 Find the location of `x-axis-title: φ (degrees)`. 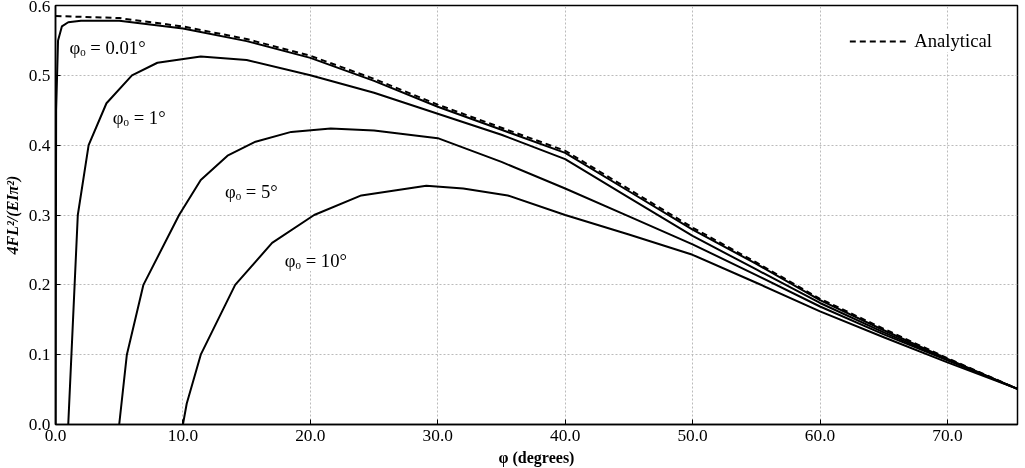

x-axis-title: φ (degrees) is located at coordinates (536, 457).